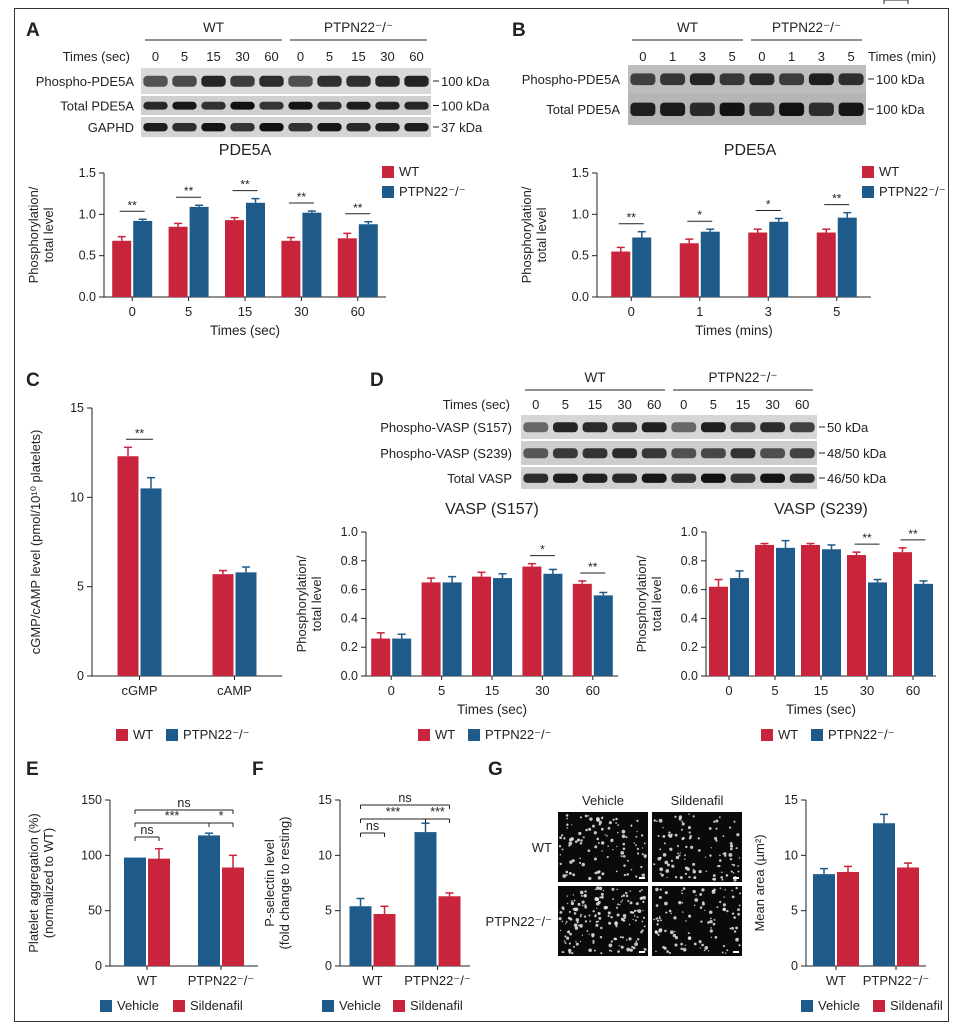 The image size is (963, 1032). I want to click on y-tick-label: 10, so click(325, 855).